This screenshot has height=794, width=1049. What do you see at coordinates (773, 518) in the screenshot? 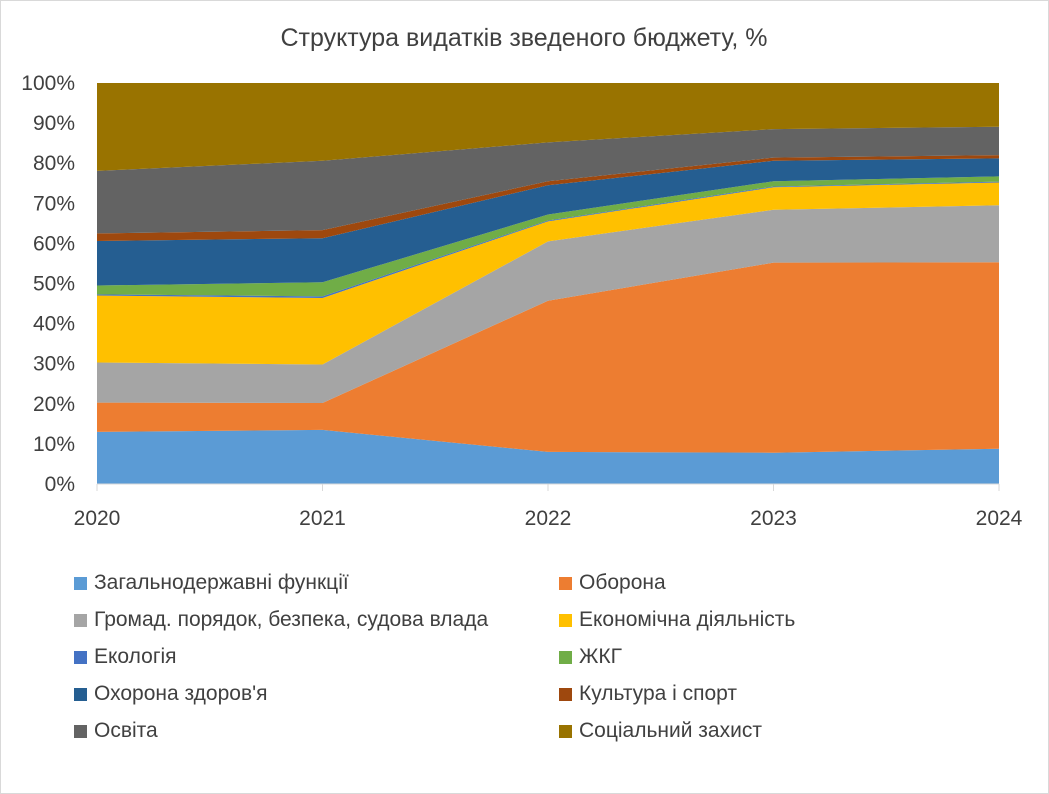
I see `x-tick-label: 2023` at bounding box center [773, 518].